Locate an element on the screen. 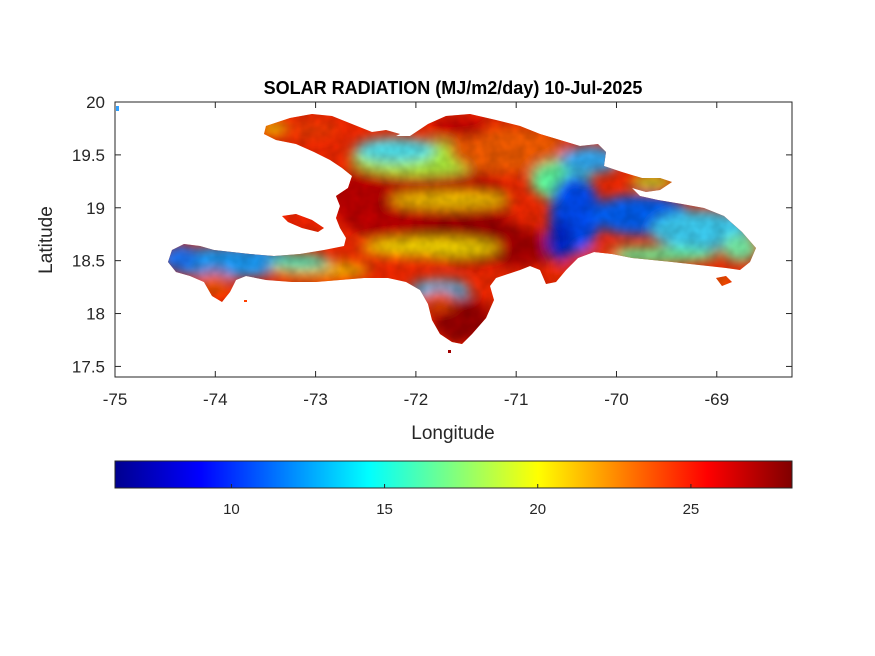  colorbar-tick-label: 20 is located at coordinates (537, 509).